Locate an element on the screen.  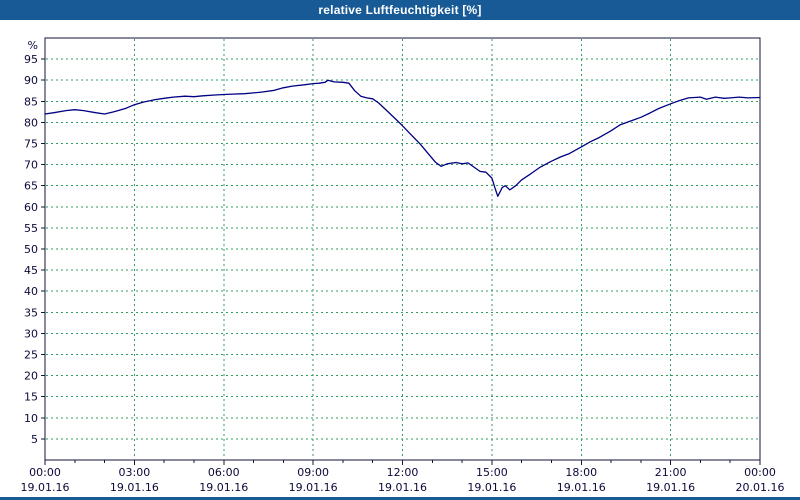
y-tick-label: 85 is located at coordinates (31, 101).